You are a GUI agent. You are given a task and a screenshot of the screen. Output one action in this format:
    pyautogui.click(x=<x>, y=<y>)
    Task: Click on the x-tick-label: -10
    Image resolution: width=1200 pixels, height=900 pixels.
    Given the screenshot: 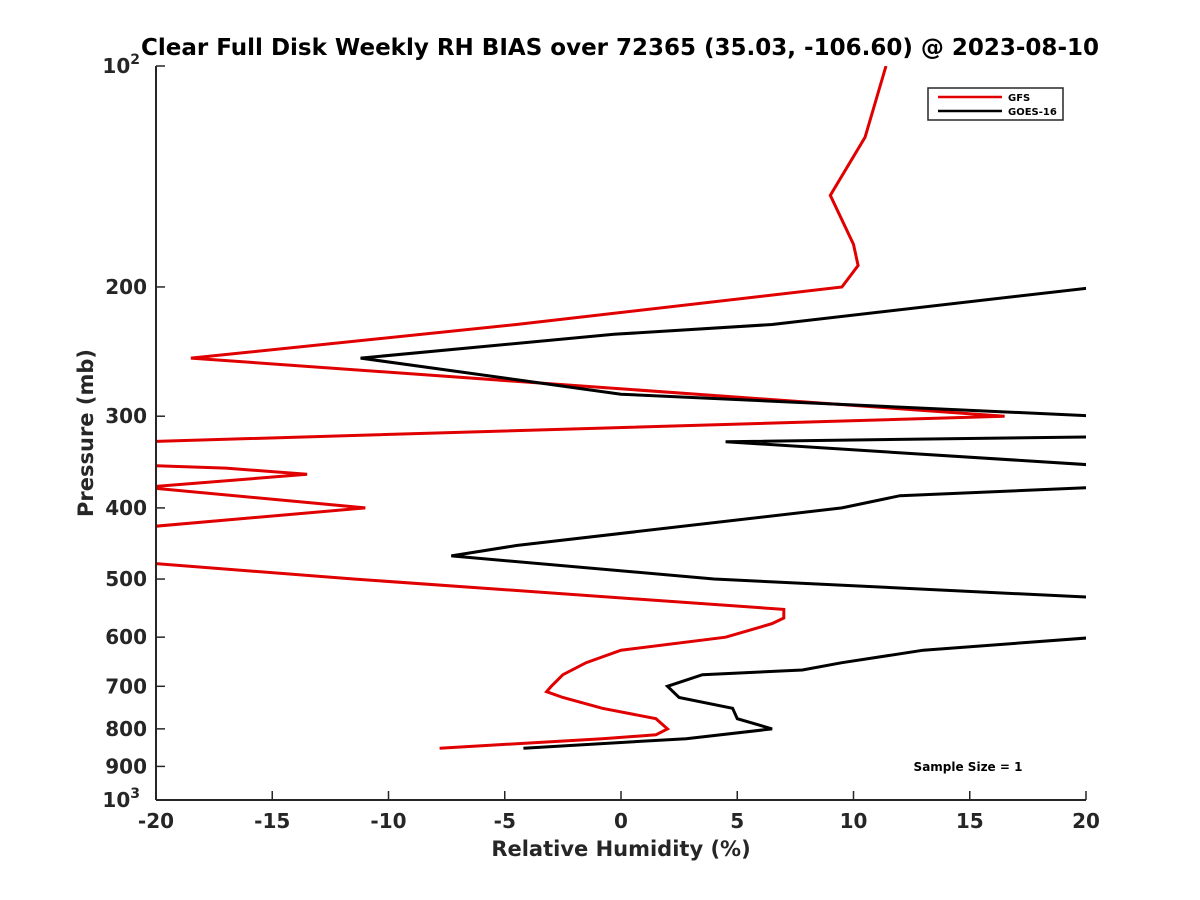 What is the action you would take?
    pyautogui.click(x=388, y=821)
    